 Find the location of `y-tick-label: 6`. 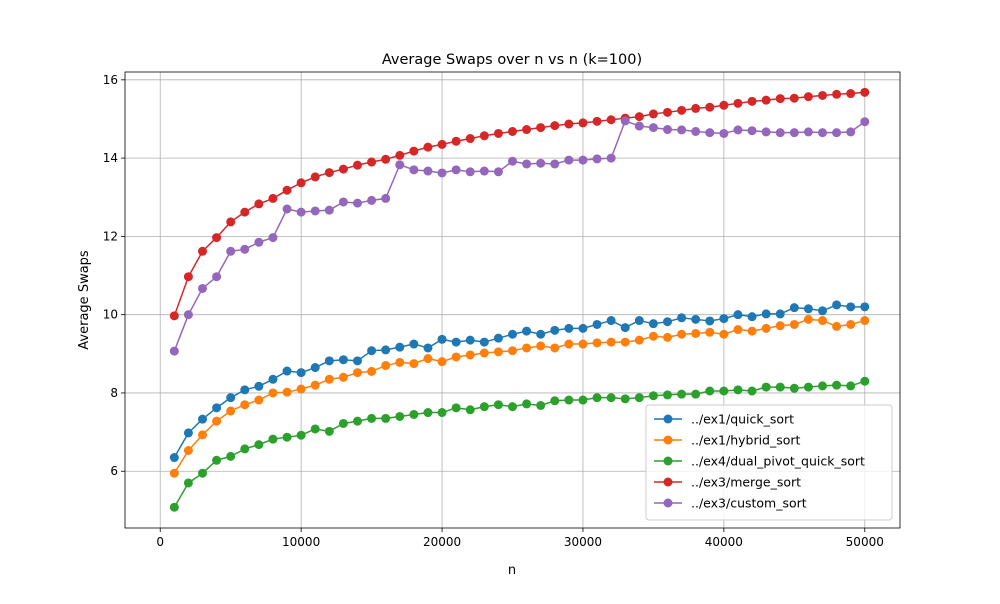

y-tick-label: 6 is located at coordinates (114, 471).